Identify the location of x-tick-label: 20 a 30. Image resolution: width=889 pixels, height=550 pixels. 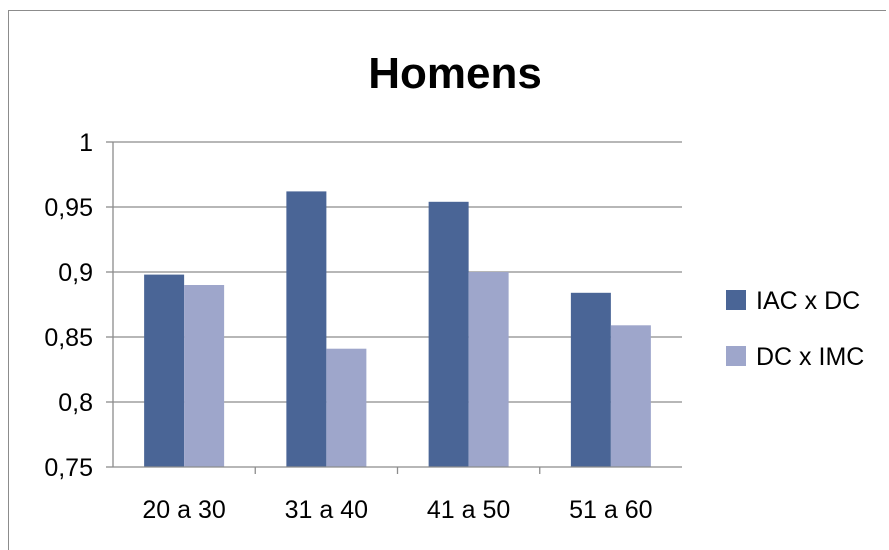
(183, 510).